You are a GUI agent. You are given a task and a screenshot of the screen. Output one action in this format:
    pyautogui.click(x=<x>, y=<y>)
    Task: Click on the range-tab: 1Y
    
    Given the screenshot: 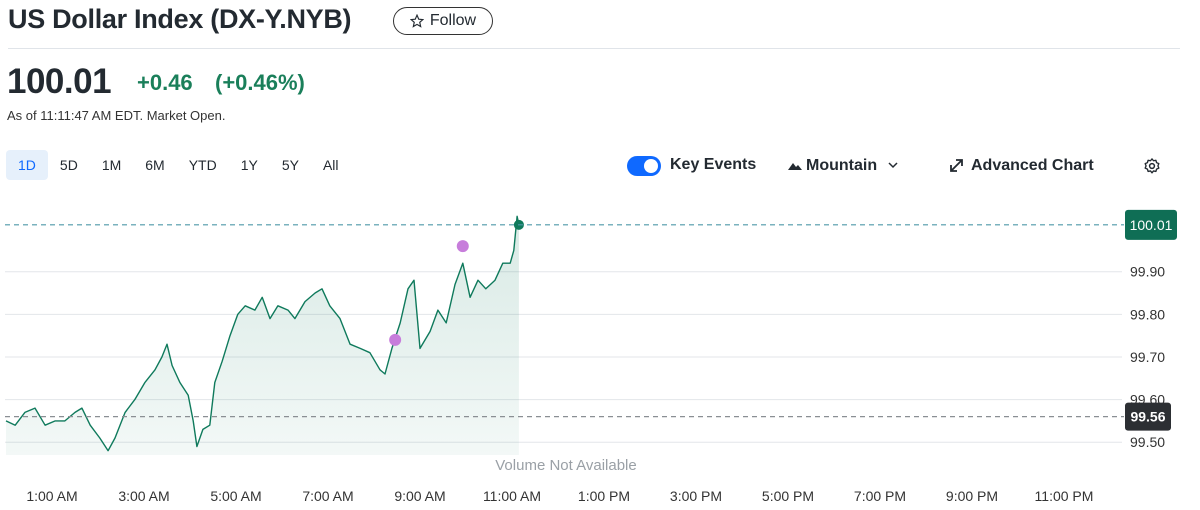 What is the action you would take?
    pyautogui.click(x=249, y=165)
    